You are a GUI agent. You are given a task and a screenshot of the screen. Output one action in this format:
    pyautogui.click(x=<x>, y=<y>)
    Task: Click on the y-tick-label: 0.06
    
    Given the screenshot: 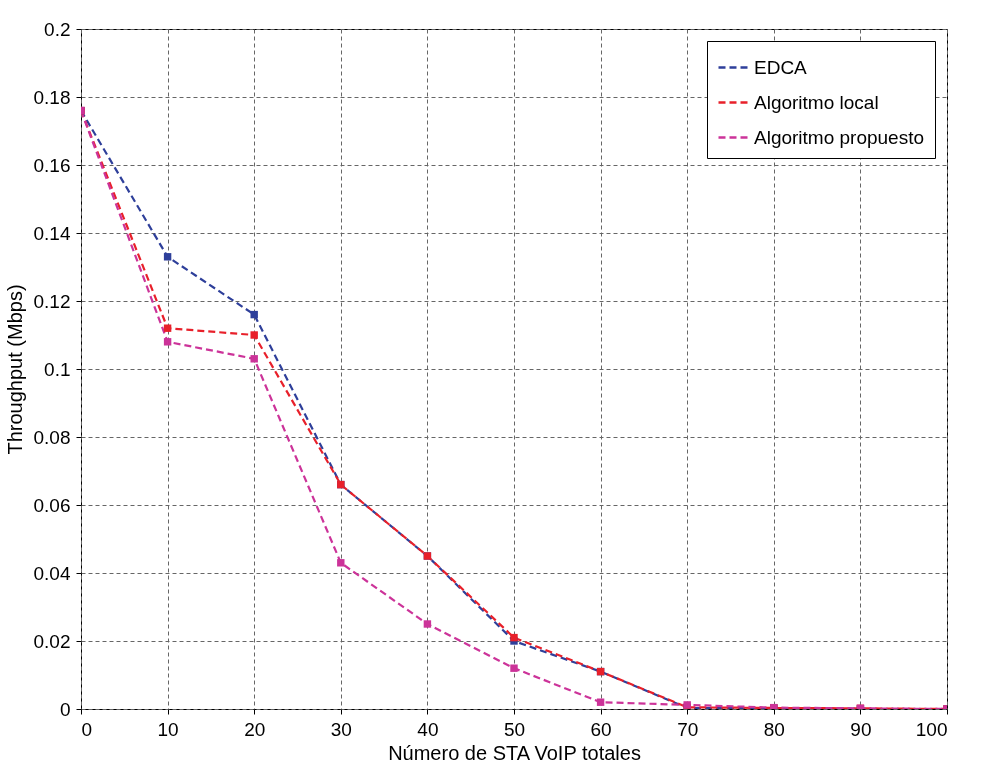 What is the action you would take?
    pyautogui.click(x=52, y=505)
    